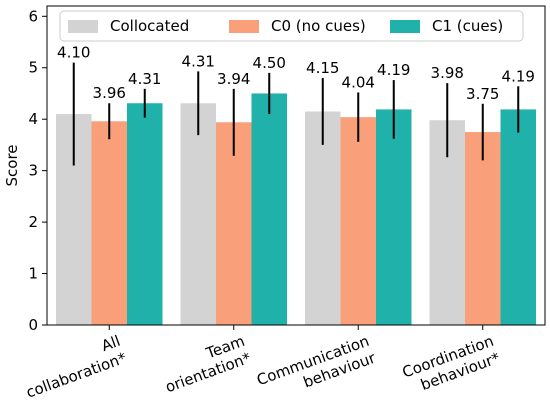  What do you see at coordinates (33, 325) in the screenshot?
I see `y-tick-label: 0` at bounding box center [33, 325].